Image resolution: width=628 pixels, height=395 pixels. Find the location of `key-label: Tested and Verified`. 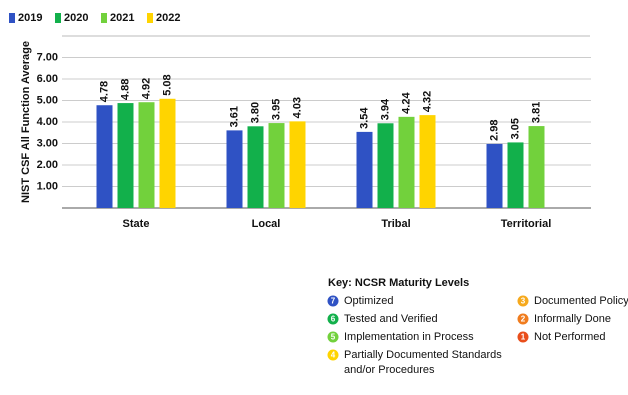

key-label: Tested and Verified is located at coordinates (391, 319).